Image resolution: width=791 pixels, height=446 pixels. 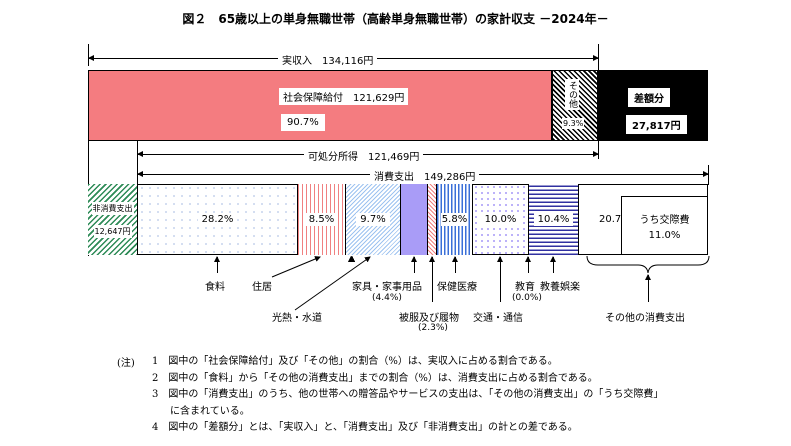 I want to click on segment-recreation: 10.4%, so click(x=554, y=219).